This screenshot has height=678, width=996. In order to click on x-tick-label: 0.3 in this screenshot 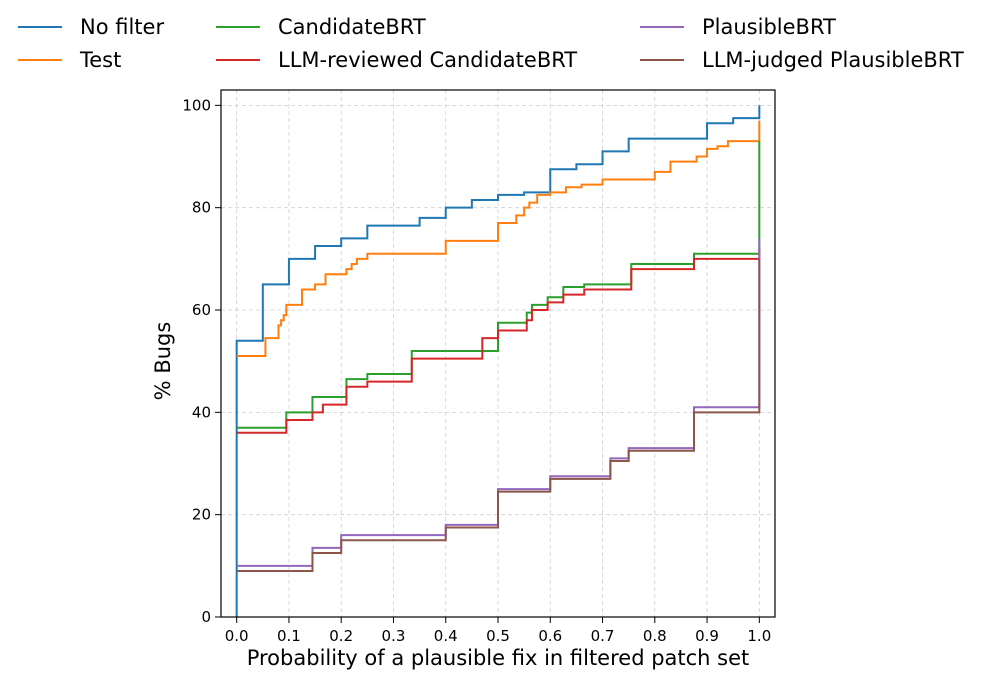, I will do `click(394, 636)`.